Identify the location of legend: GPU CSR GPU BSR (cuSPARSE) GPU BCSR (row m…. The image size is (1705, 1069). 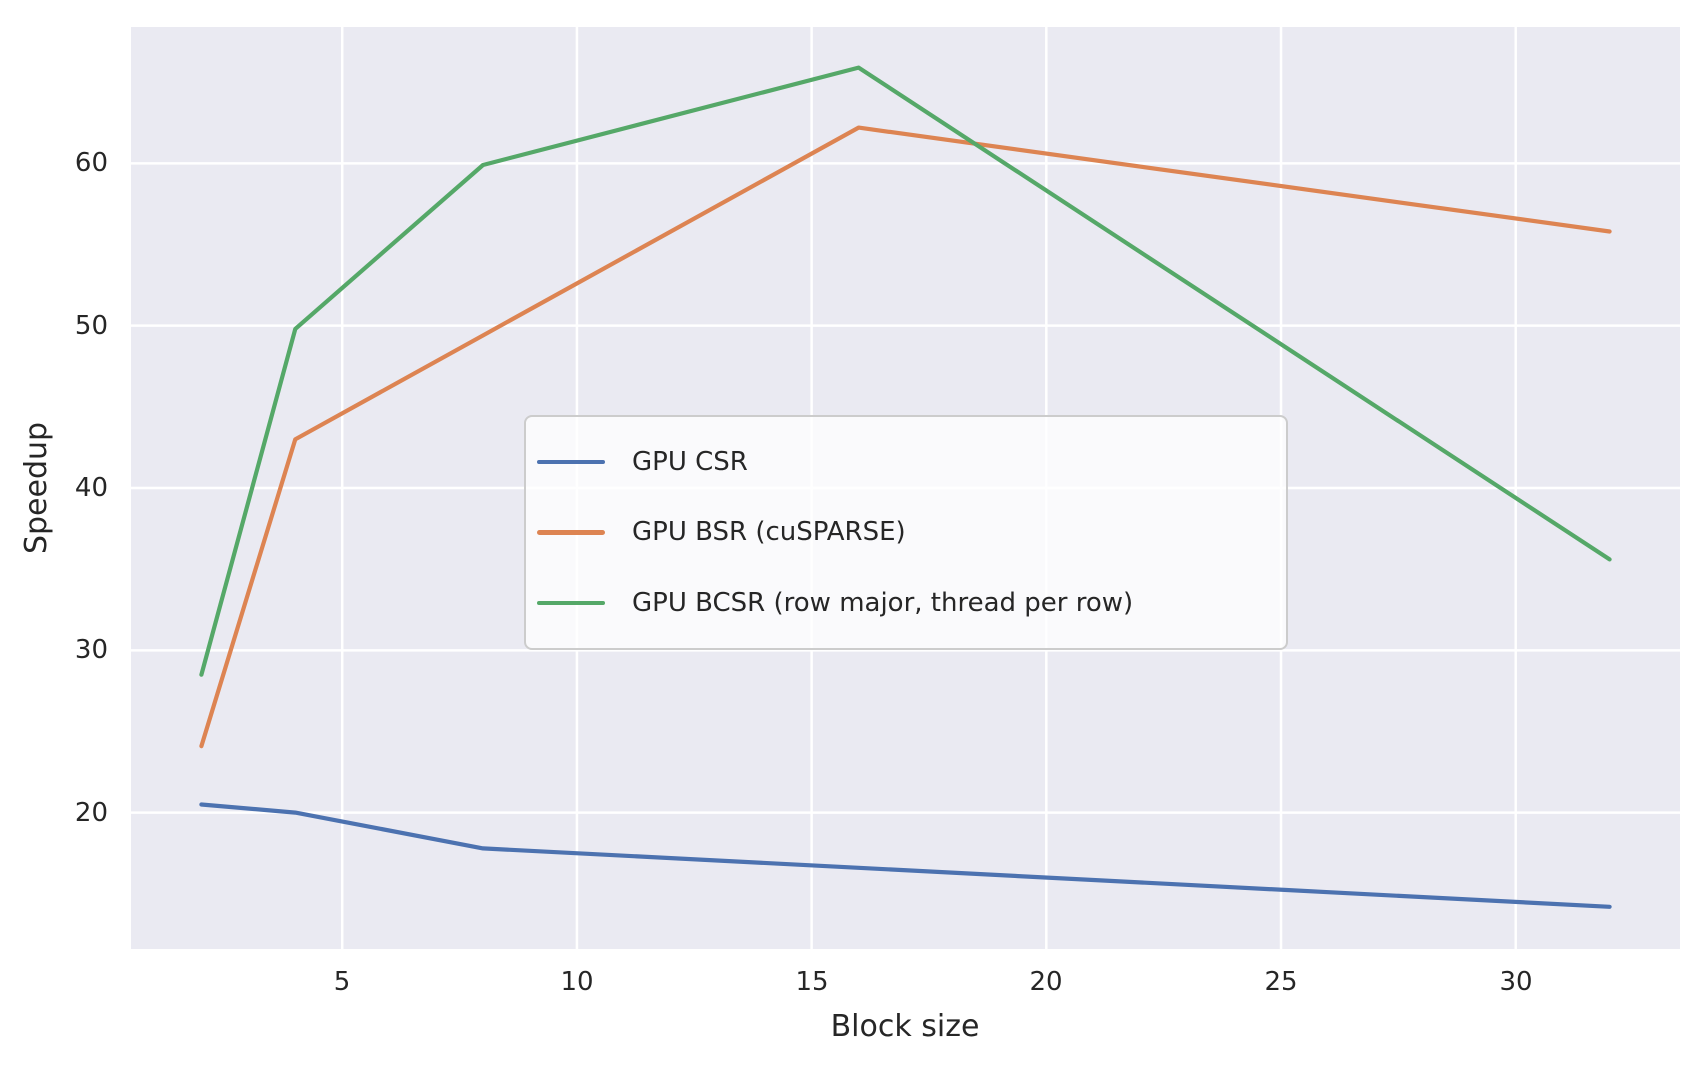
(906, 532).